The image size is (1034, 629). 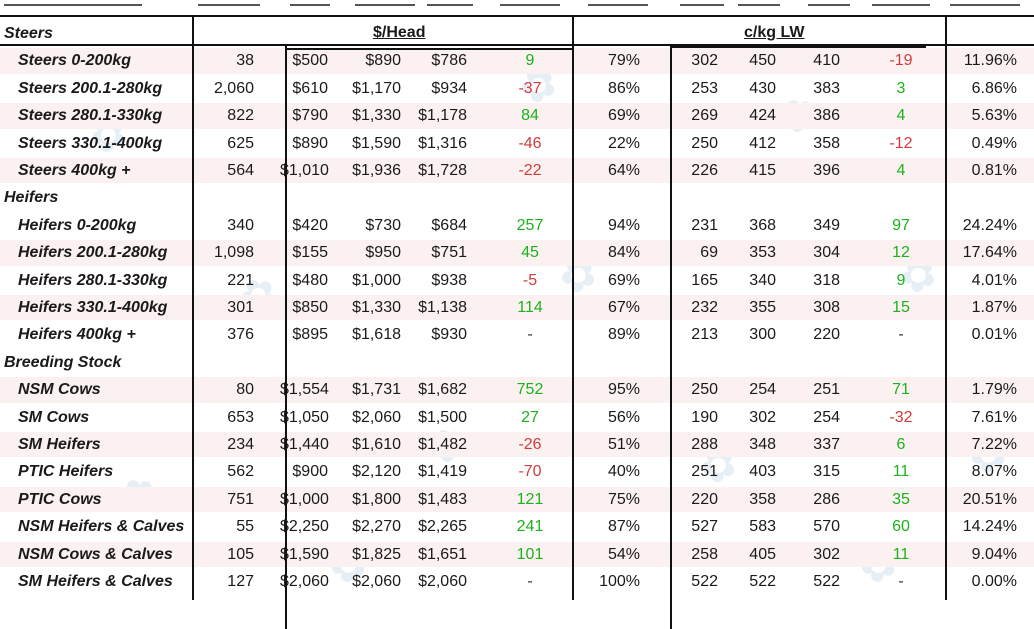 I want to click on cell-pct: 79%, so click(x=623, y=61).